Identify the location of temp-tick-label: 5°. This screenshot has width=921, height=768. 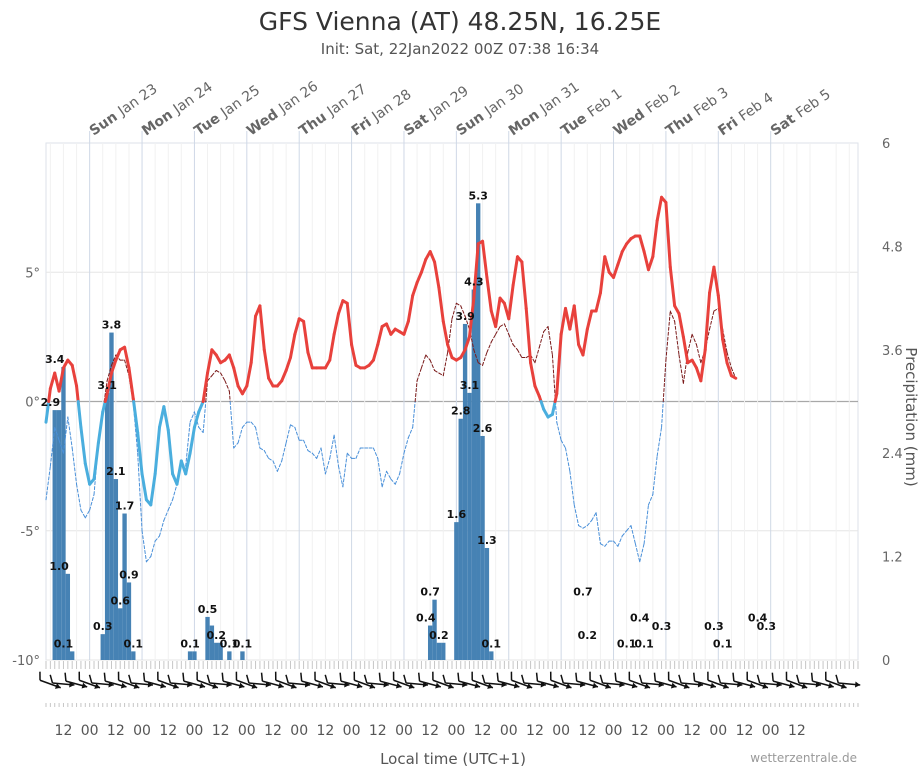
(32, 273).